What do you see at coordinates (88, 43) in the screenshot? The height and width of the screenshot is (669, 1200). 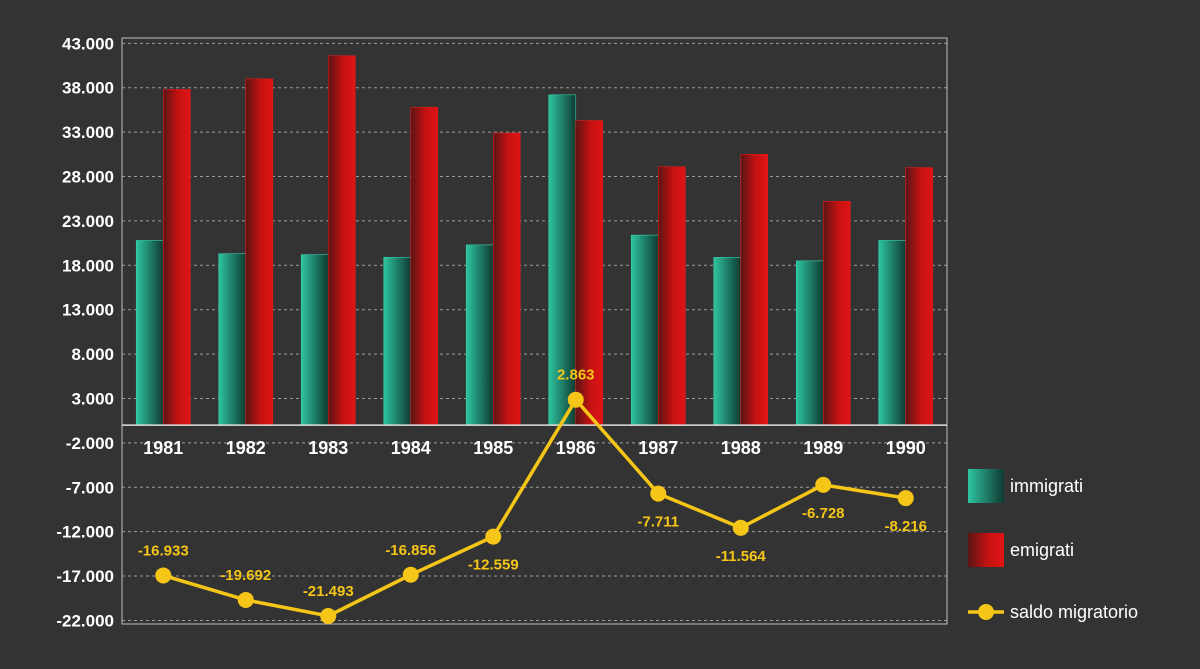 I see `y-tick-label: 43.000` at bounding box center [88, 43].